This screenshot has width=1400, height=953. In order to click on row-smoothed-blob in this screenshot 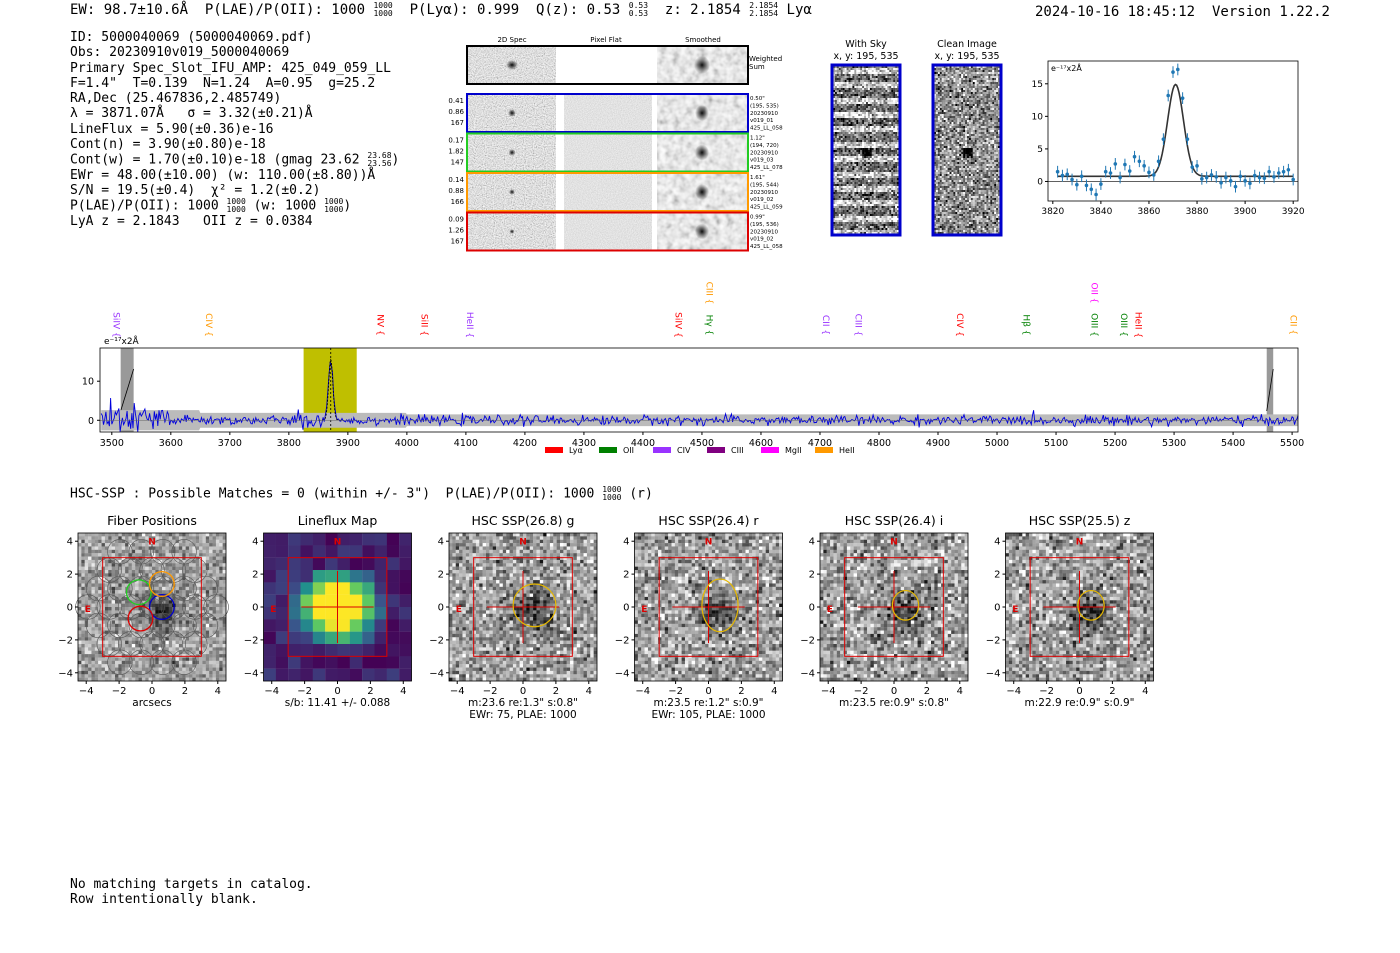, I will do `click(702, 152)`.